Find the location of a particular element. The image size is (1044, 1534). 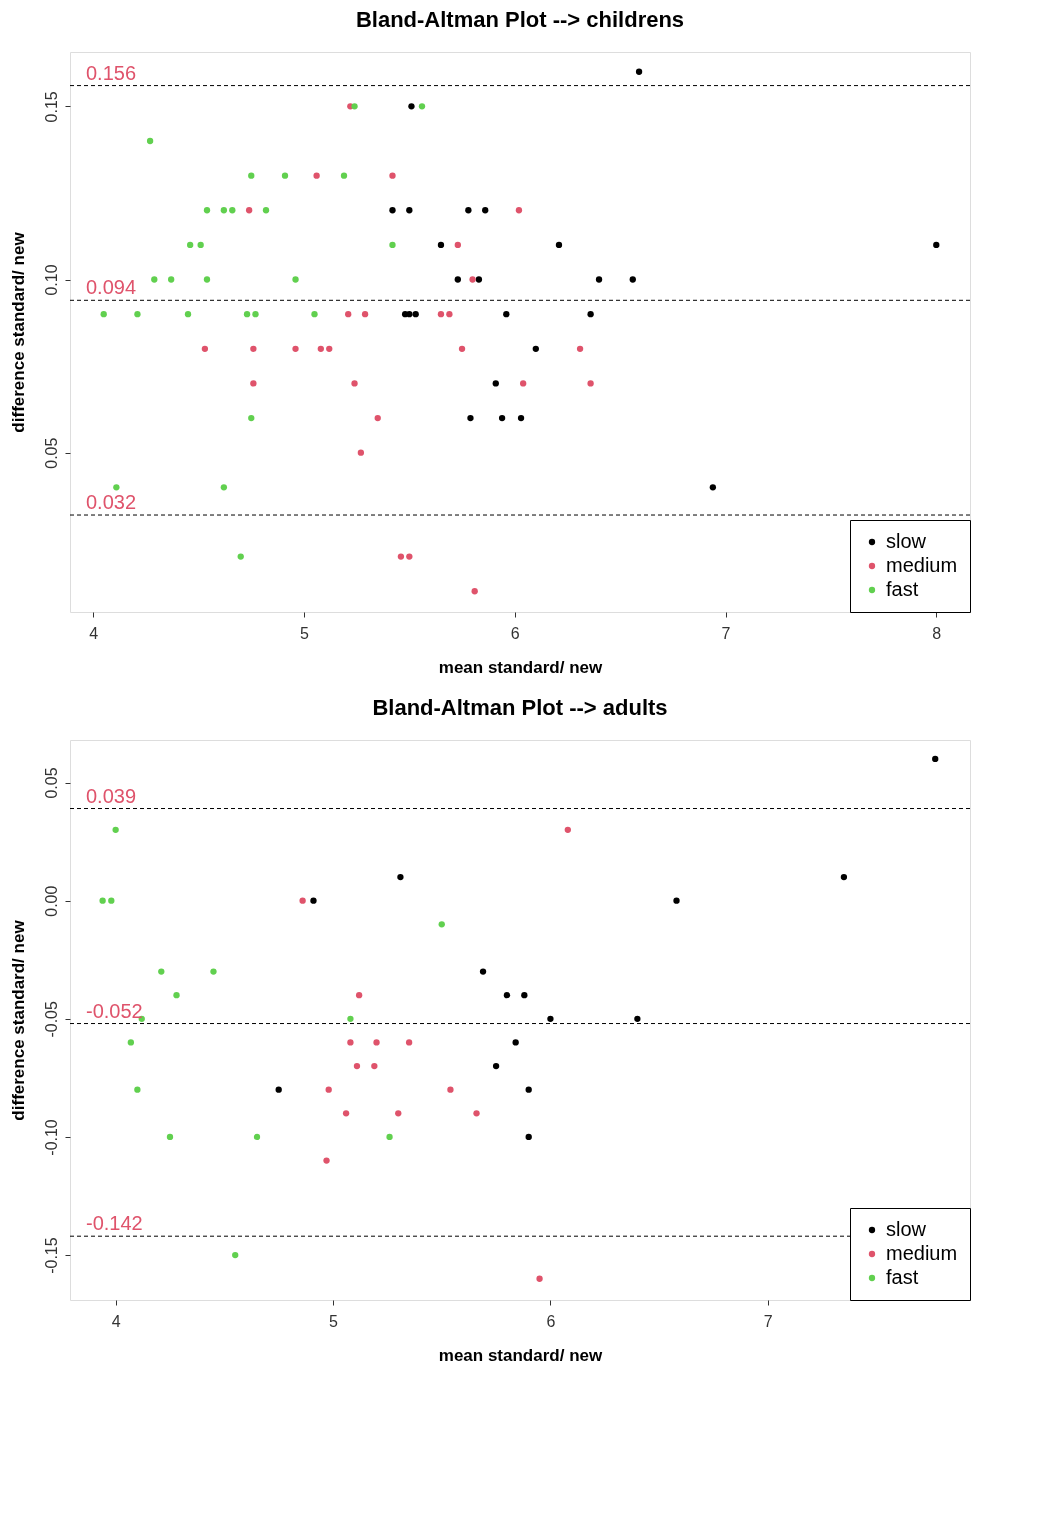

ref-line-label: 0.156 is located at coordinates (111, 72).